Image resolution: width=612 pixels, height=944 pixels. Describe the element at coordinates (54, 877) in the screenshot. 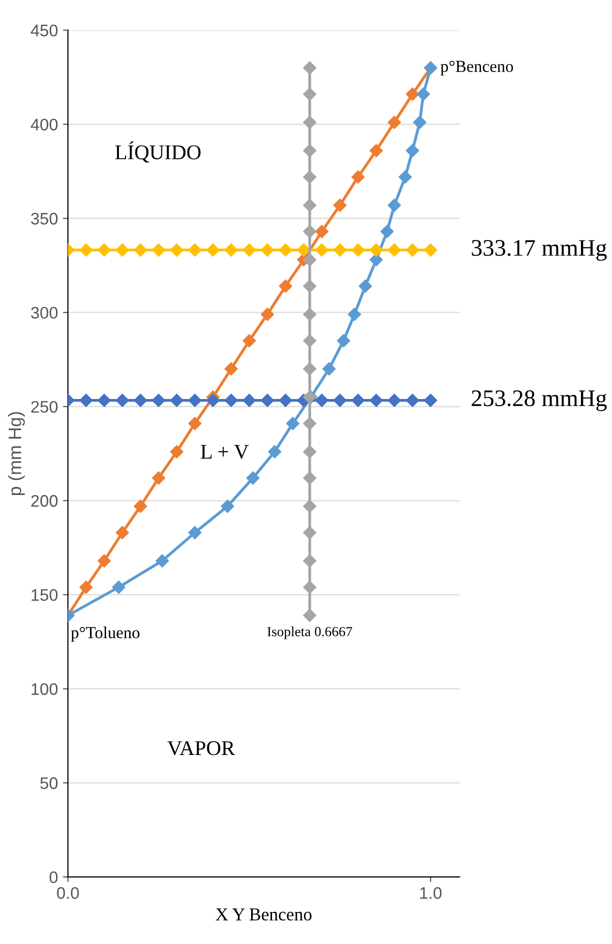

I see `y-tick-label: 0` at that location.